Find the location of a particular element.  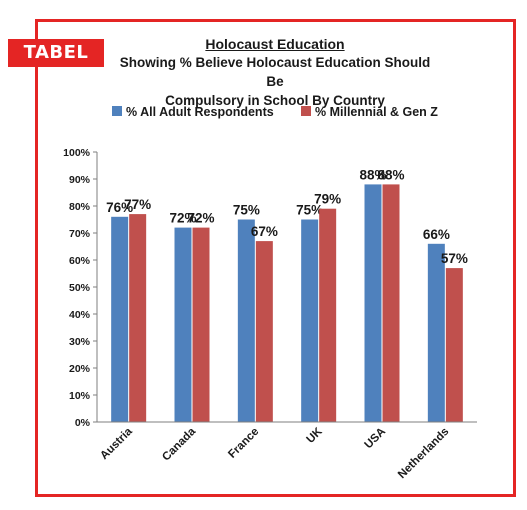

table-number-badge: TABEL 10 is located at coordinates (56, 65).